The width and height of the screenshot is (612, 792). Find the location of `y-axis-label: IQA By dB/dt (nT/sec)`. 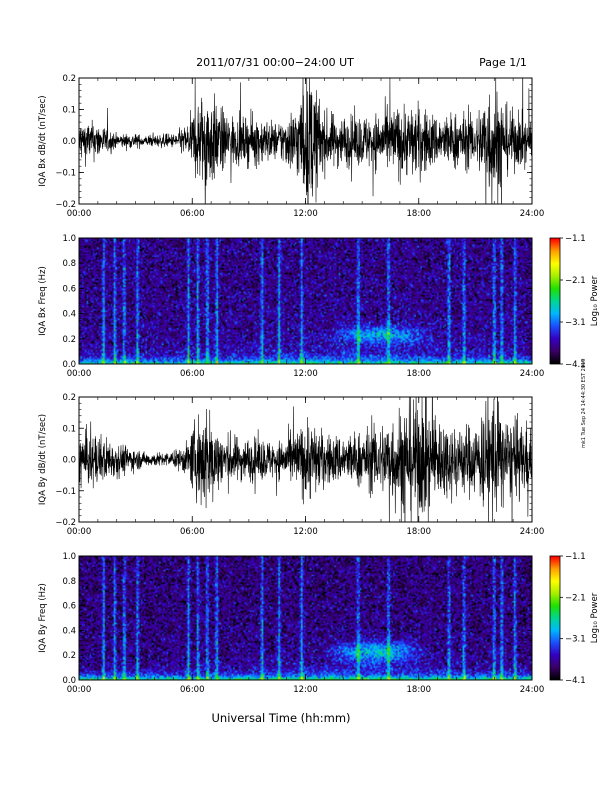

y-axis-label: IQA By dB/dt (nT/sec) is located at coordinates (43, 459).